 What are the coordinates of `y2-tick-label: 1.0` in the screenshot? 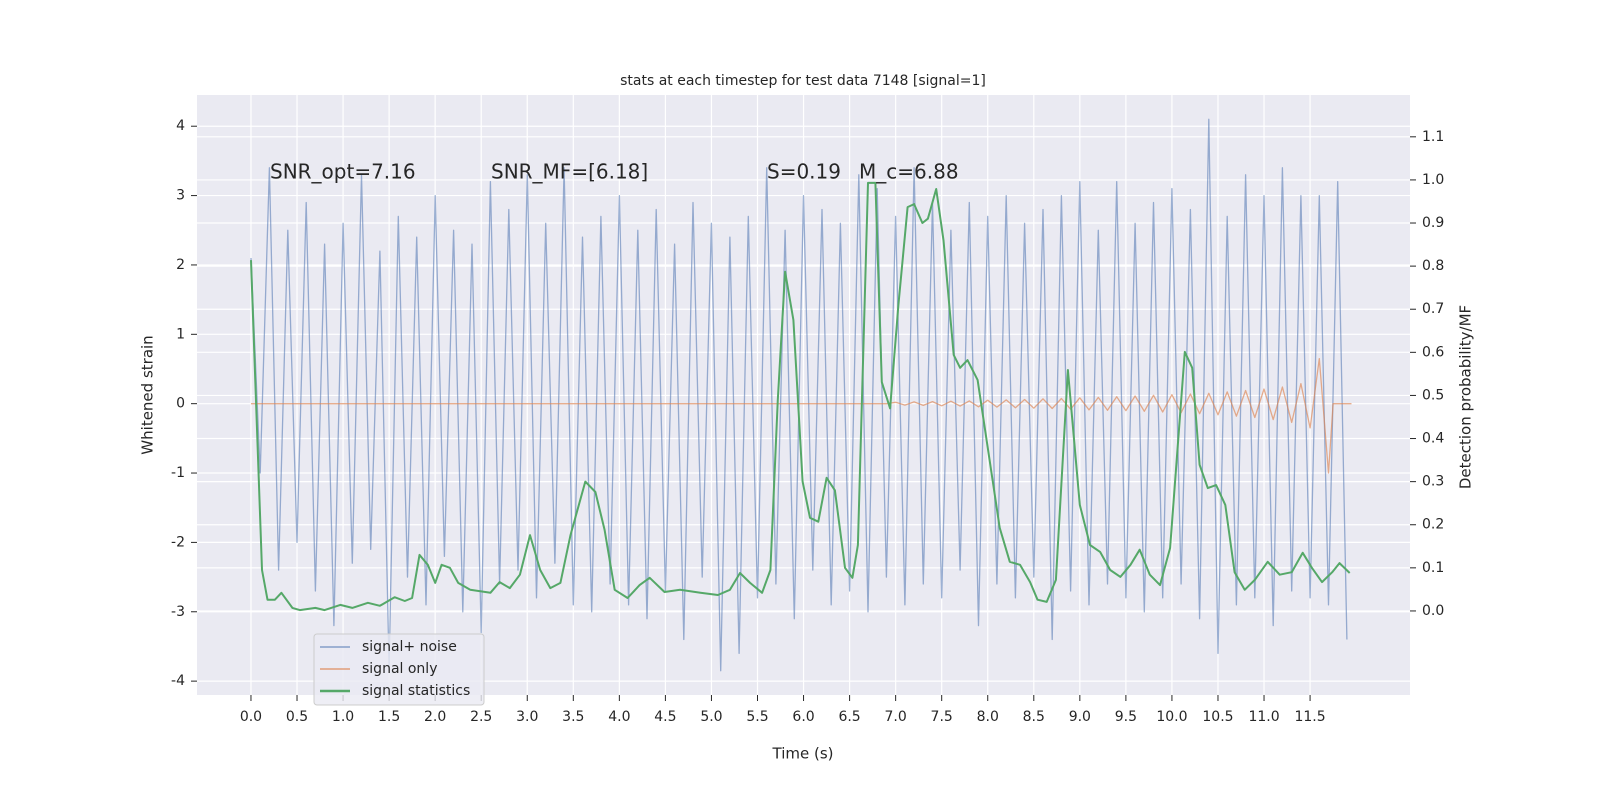 It's located at (1433, 180).